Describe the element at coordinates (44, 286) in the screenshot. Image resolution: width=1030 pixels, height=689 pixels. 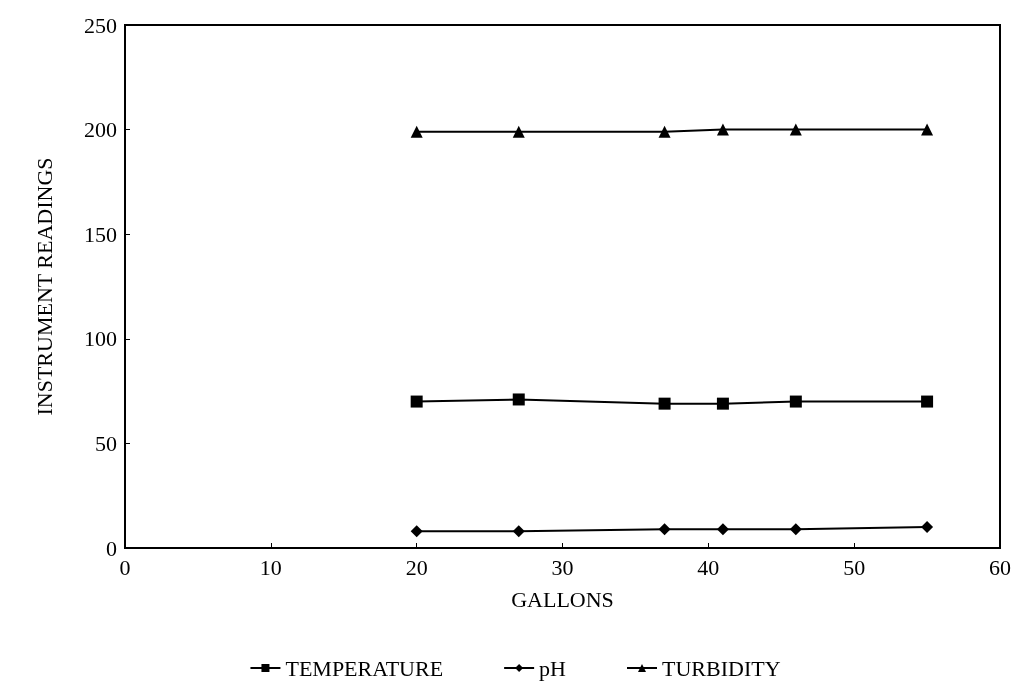
I see `y-axis-title: INSTRUMENT READINGS` at that location.